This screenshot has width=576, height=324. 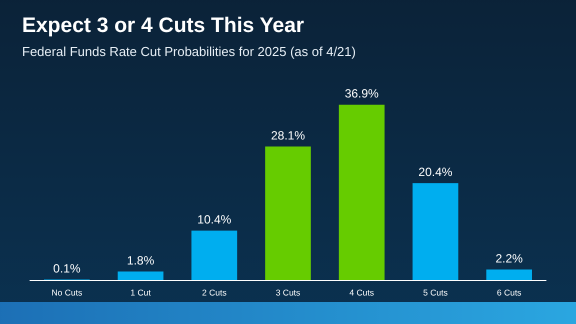 I want to click on x-tick-label: 6 Cuts, so click(x=509, y=293).